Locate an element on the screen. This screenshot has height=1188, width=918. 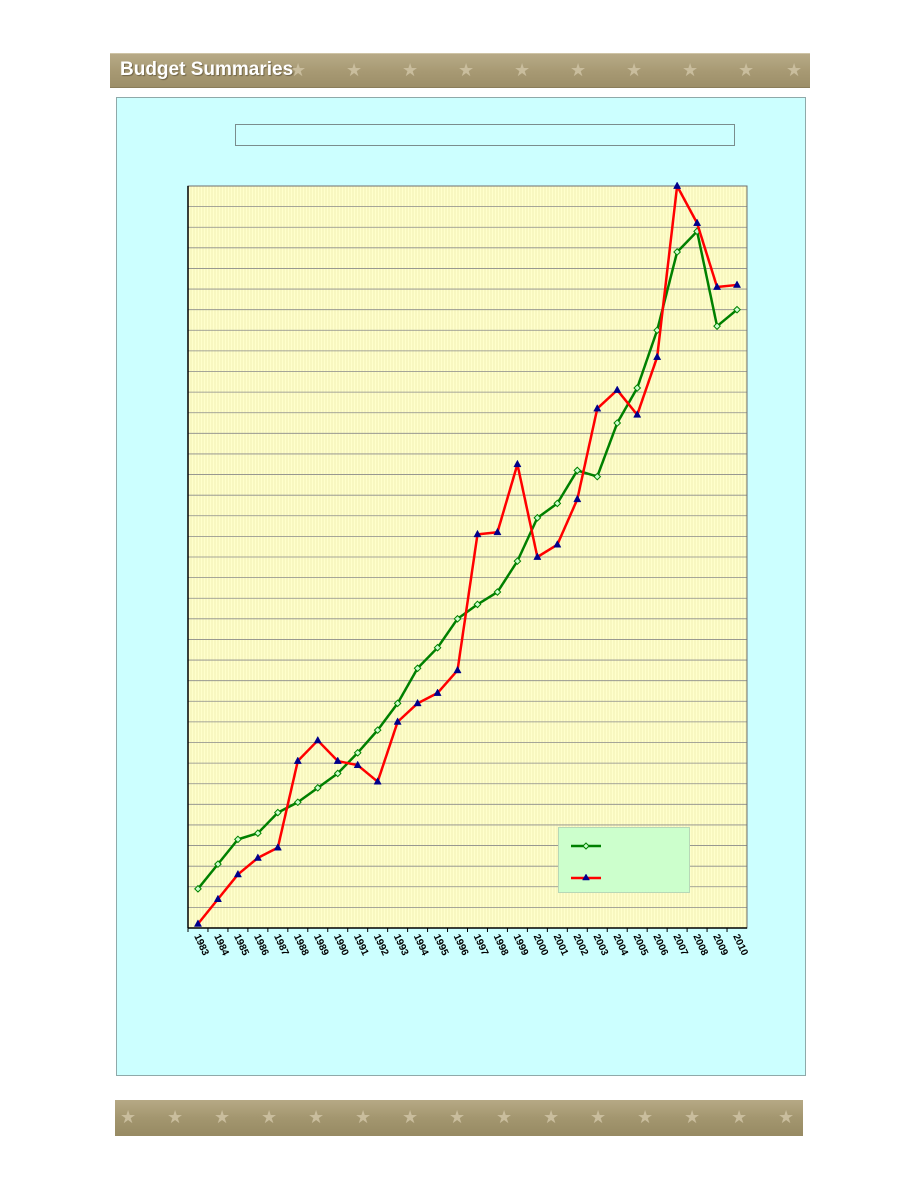
x-tick-label: 1991 is located at coordinates (361, 945).